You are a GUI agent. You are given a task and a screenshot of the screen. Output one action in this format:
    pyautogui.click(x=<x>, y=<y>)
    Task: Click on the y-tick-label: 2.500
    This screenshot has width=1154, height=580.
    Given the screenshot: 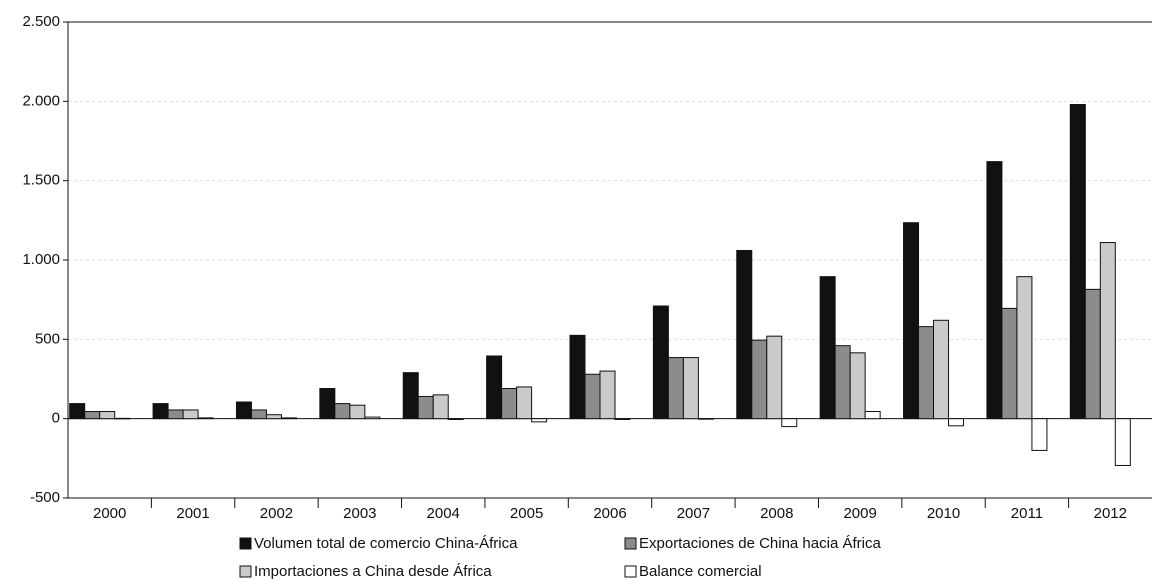 What is the action you would take?
    pyautogui.click(x=41, y=21)
    